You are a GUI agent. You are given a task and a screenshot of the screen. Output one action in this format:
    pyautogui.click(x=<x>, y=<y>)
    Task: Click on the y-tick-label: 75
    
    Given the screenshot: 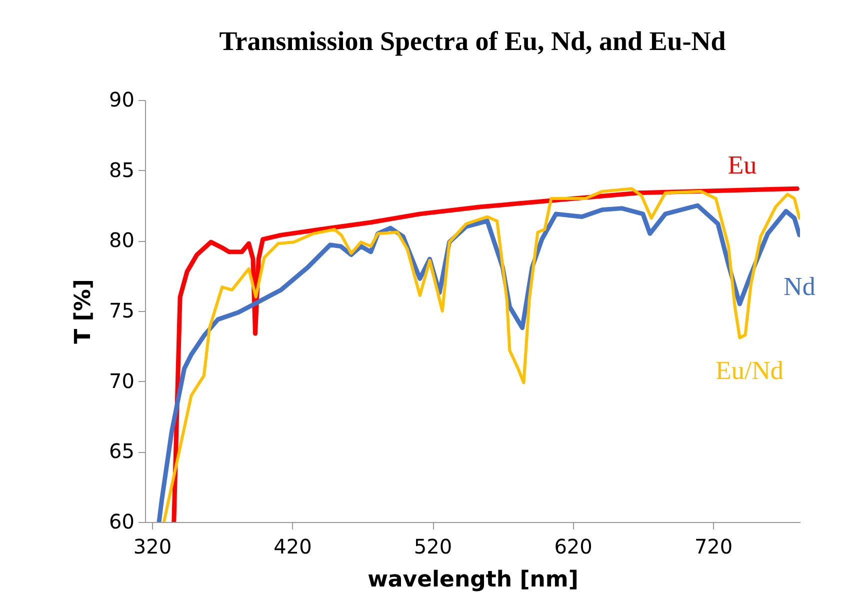 What is the action you would take?
    pyautogui.click(x=121, y=310)
    